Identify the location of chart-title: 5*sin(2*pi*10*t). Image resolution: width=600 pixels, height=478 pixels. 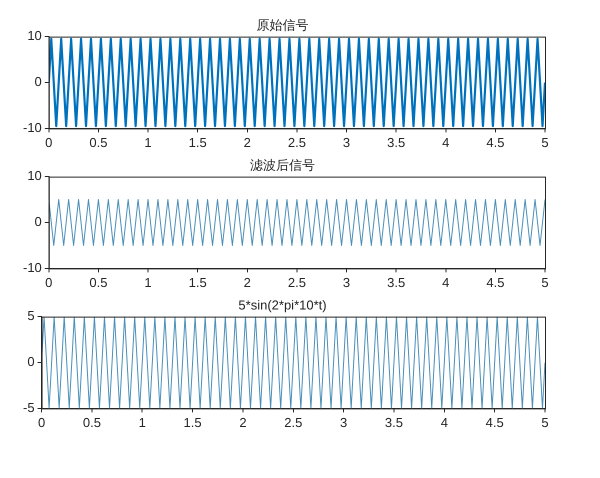
(282, 304).